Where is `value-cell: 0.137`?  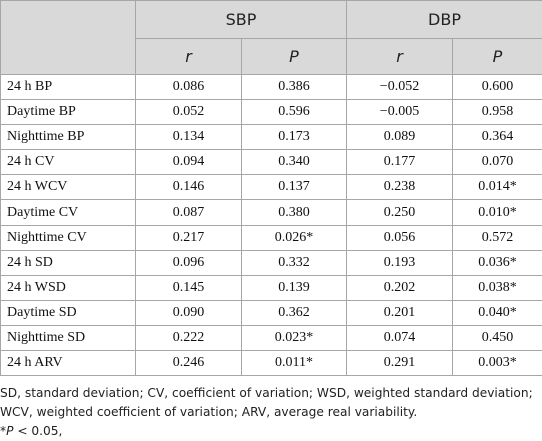 value-cell: 0.137 is located at coordinates (294, 187).